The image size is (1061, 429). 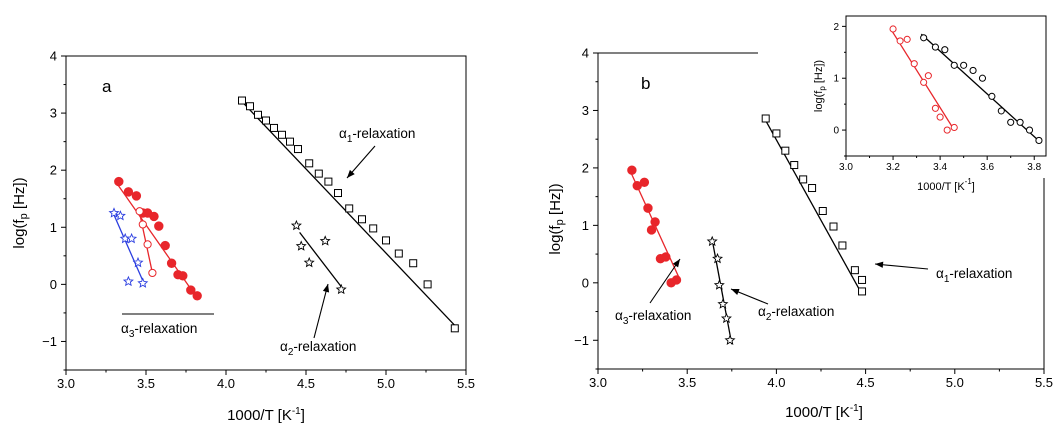 What do you see at coordinates (822, 88) in the screenshot?
I see `label-part: p` at bounding box center [822, 88].